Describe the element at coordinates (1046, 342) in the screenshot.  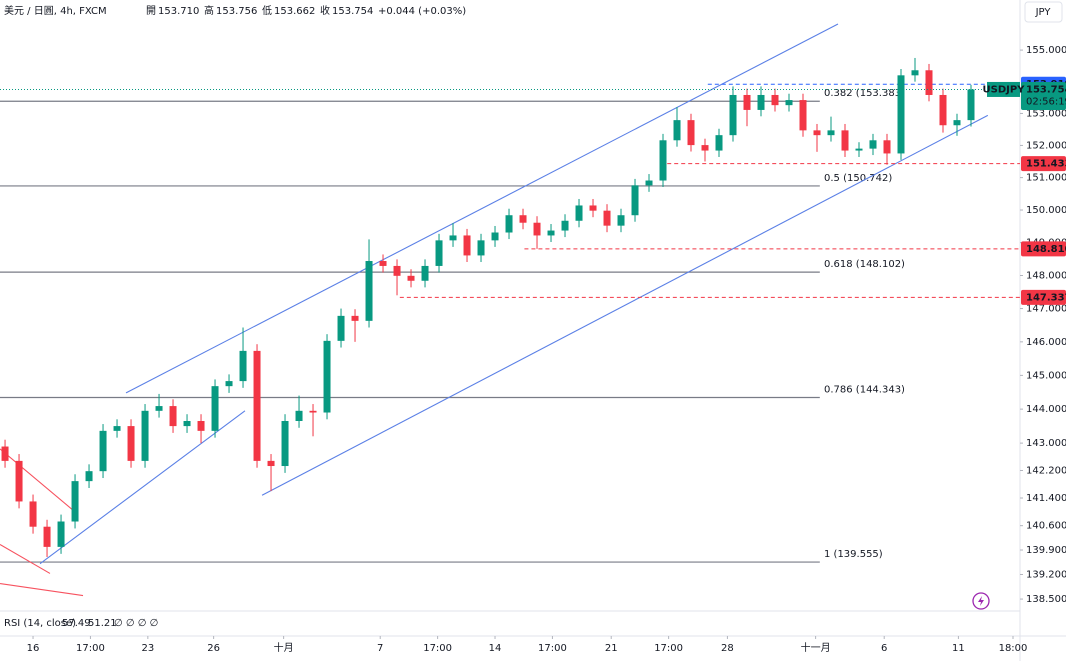
I see `y-tick-label: 146.000` at that location.